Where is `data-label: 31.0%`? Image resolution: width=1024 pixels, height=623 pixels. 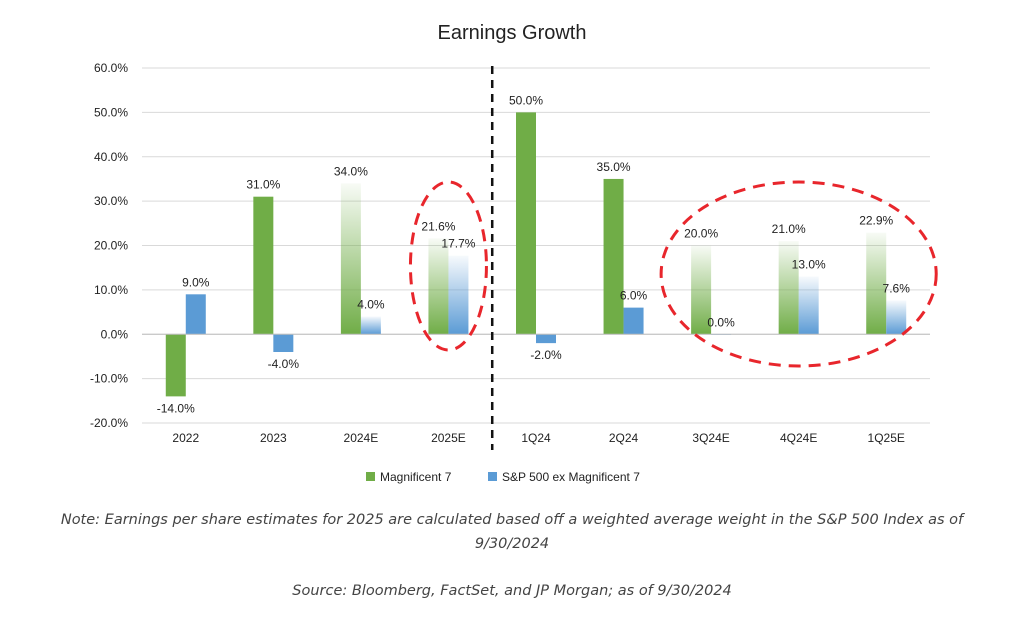
data-label: 31.0% is located at coordinates (263, 185).